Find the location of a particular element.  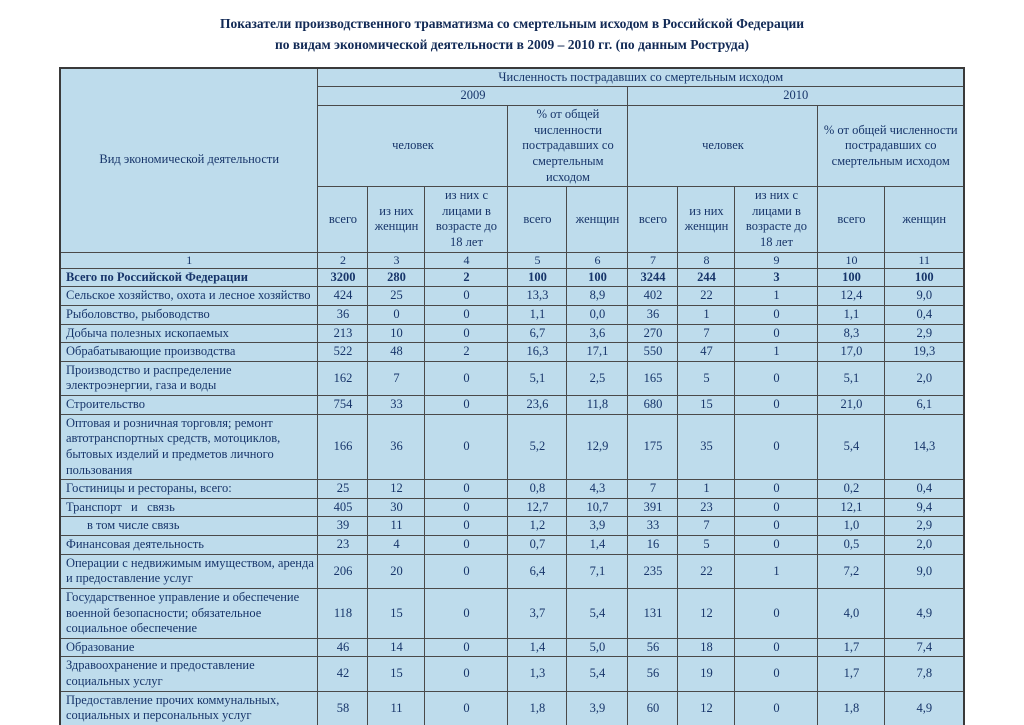

value-cell: 12,1 is located at coordinates (851, 507).